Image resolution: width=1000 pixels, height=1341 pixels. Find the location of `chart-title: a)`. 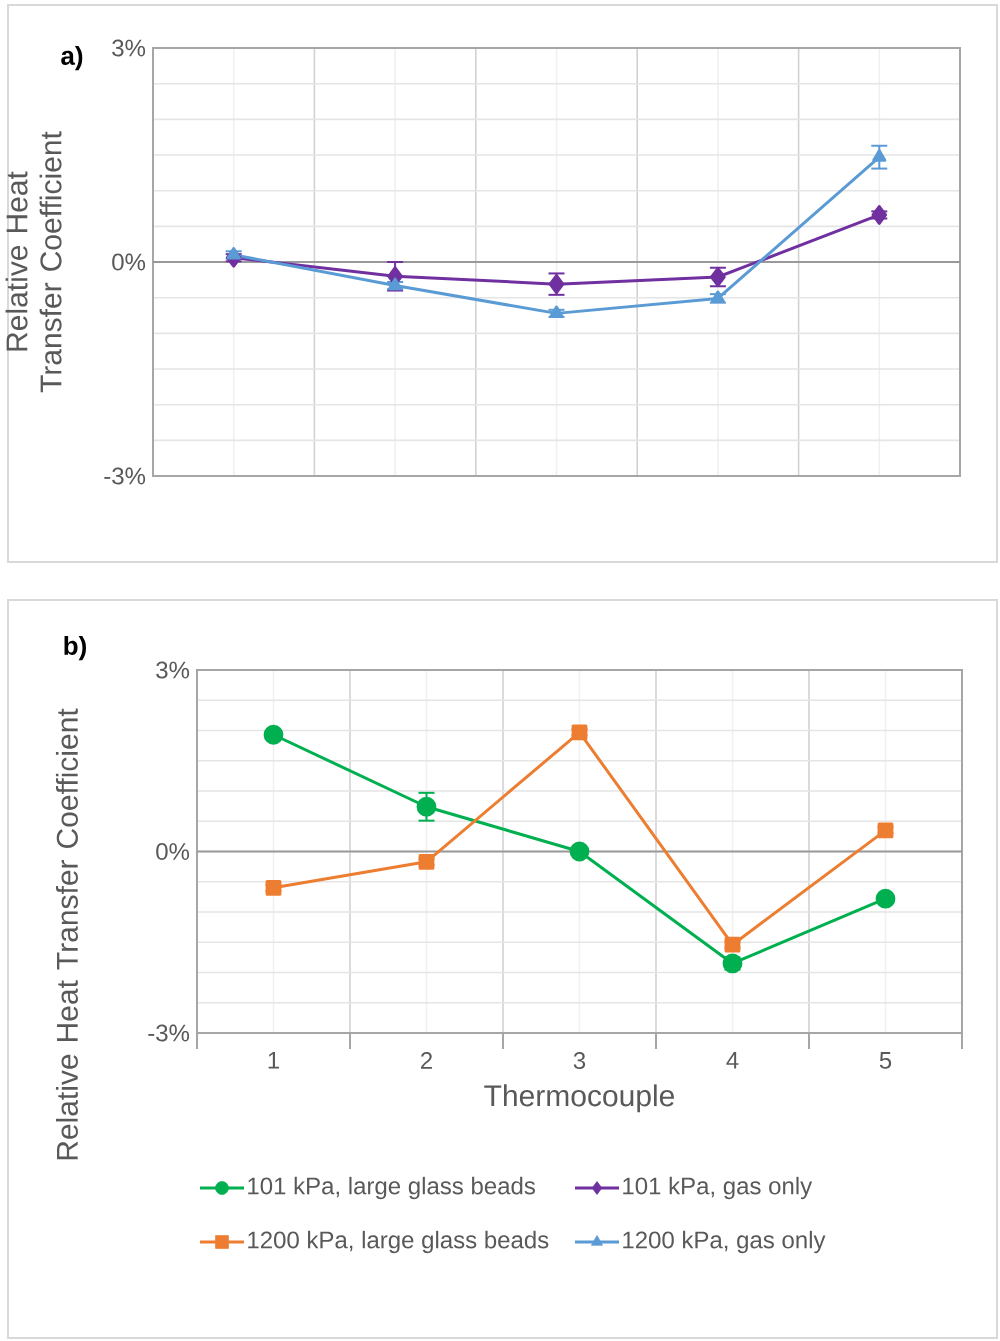

chart-title: a) is located at coordinates (72, 58).